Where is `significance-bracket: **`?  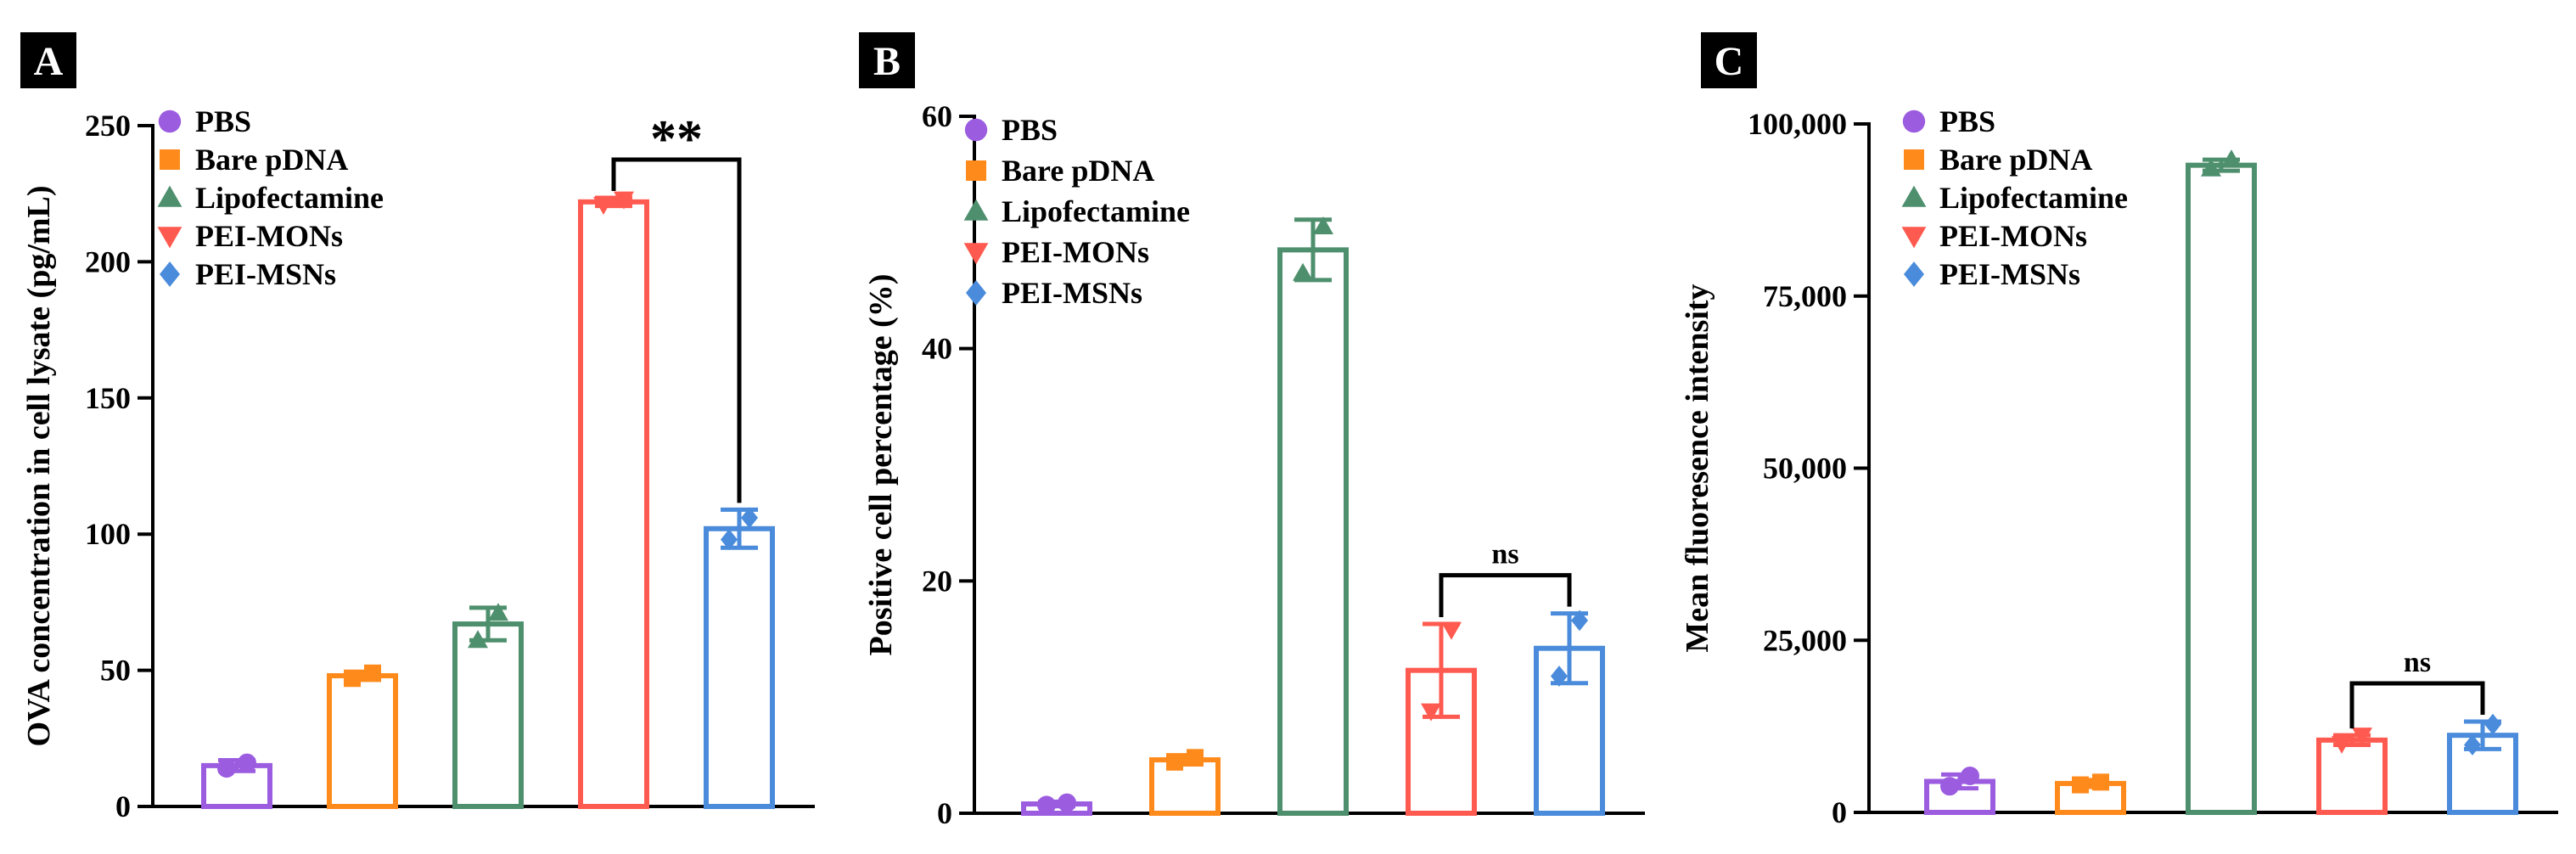 significance-bracket: ** is located at coordinates (676, 306).